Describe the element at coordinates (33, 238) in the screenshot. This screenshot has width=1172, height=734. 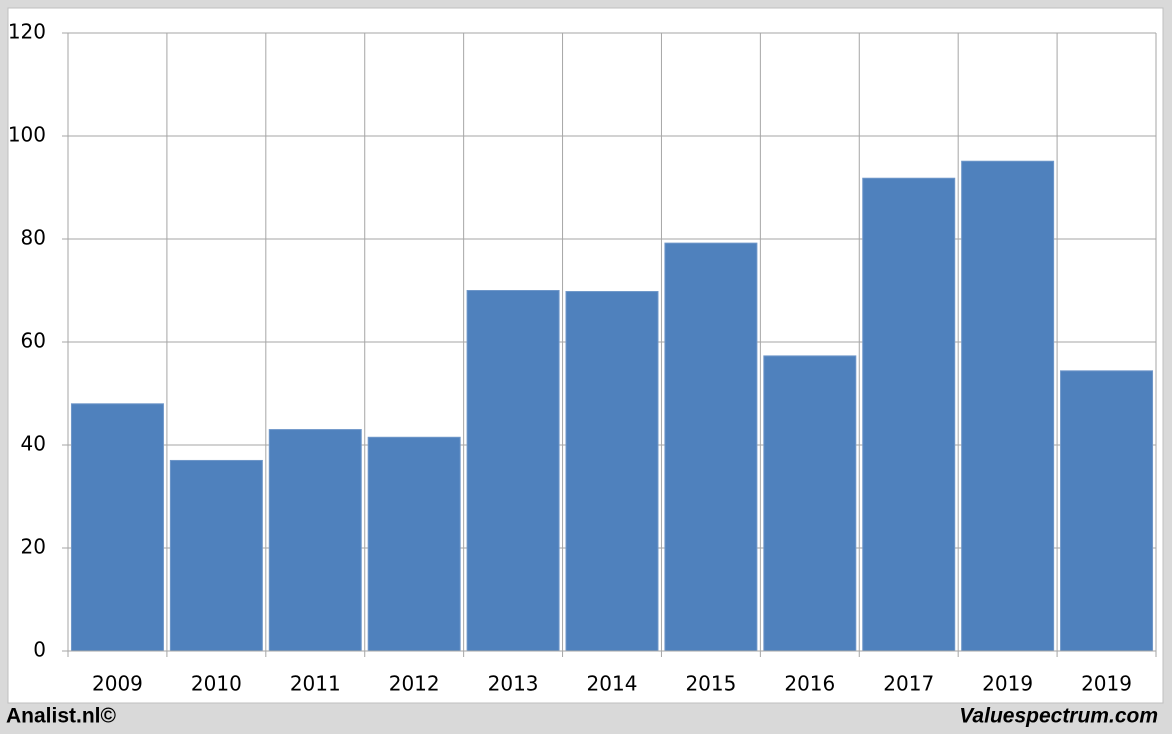
I see `y-tick-label: 80` at that location.